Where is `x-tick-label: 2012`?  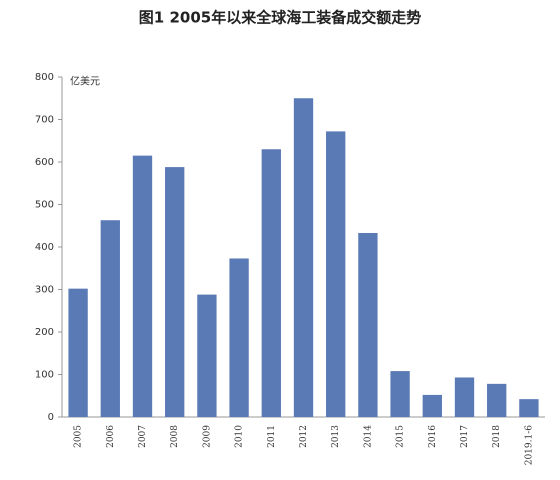 x-tick-label: 2012 is located at coordinates (304, 436).